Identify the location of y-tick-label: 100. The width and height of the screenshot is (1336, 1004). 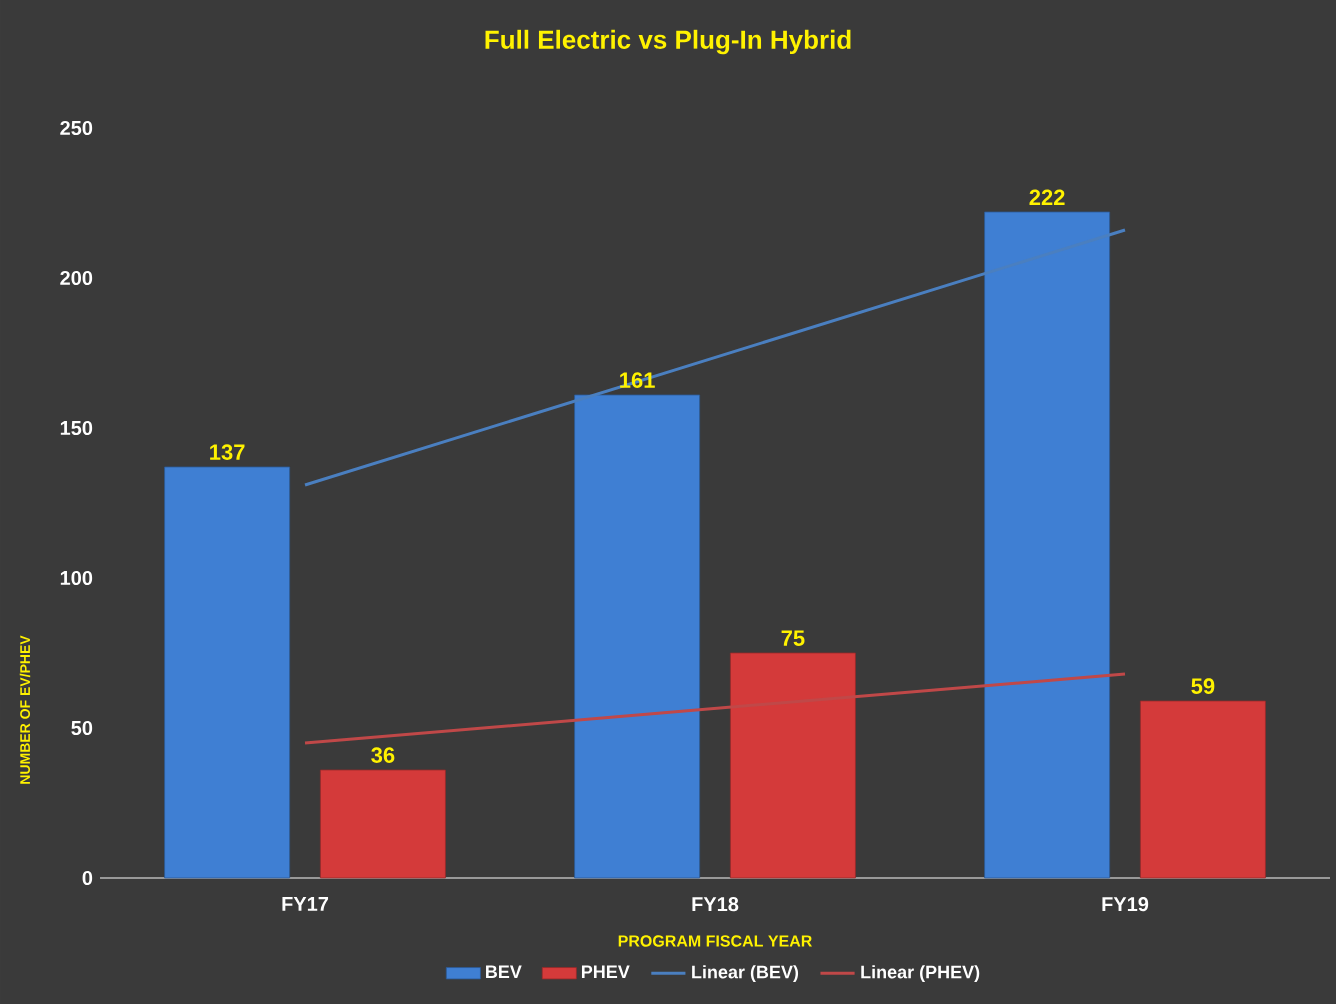
(76, 578).